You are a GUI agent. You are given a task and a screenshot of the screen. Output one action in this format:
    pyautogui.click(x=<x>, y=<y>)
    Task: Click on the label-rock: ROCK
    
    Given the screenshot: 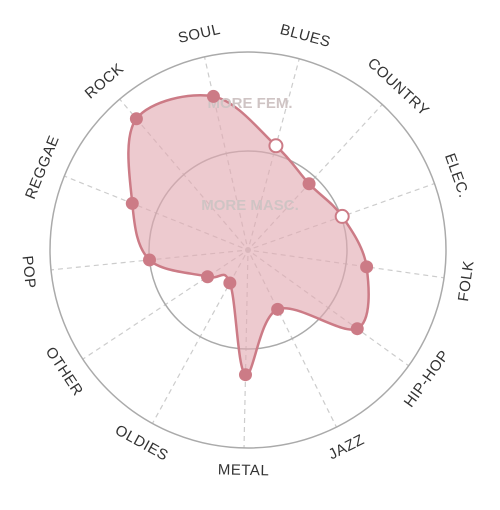 What is the action you would take?
    pyautogui.click(x=105, y=81)
    